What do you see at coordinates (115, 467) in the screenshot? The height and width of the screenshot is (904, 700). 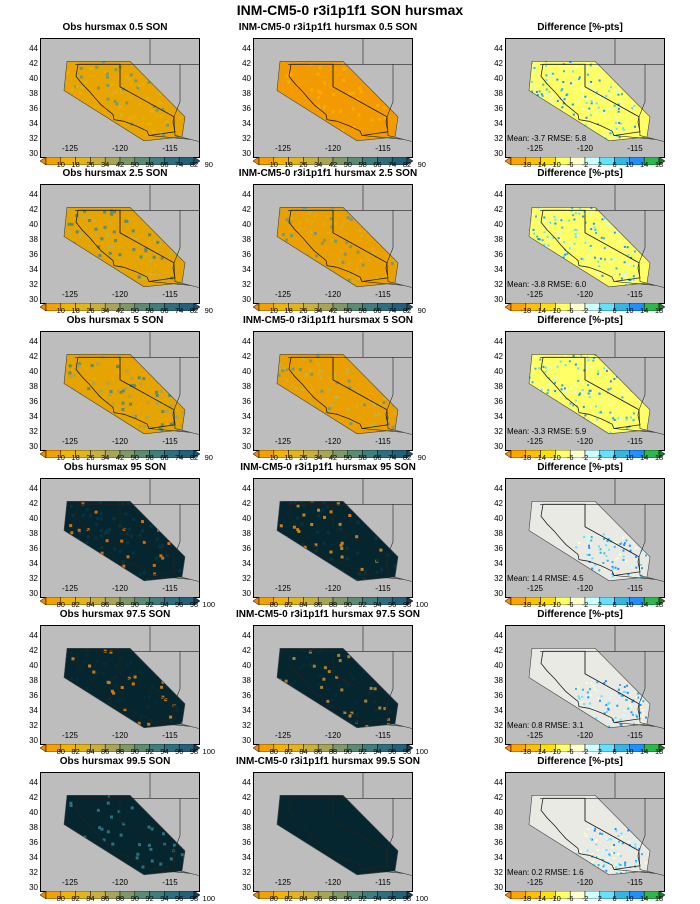 I see `panel-title: Obs hursmax 95 SON` at bounding box center [115, 467].